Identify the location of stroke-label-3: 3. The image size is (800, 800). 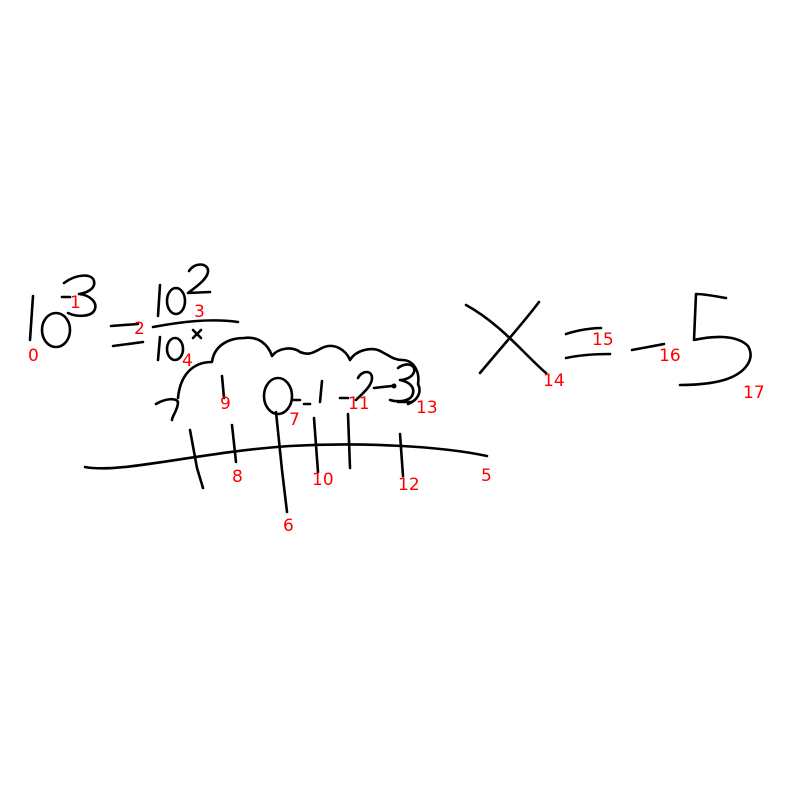
(199, 312).